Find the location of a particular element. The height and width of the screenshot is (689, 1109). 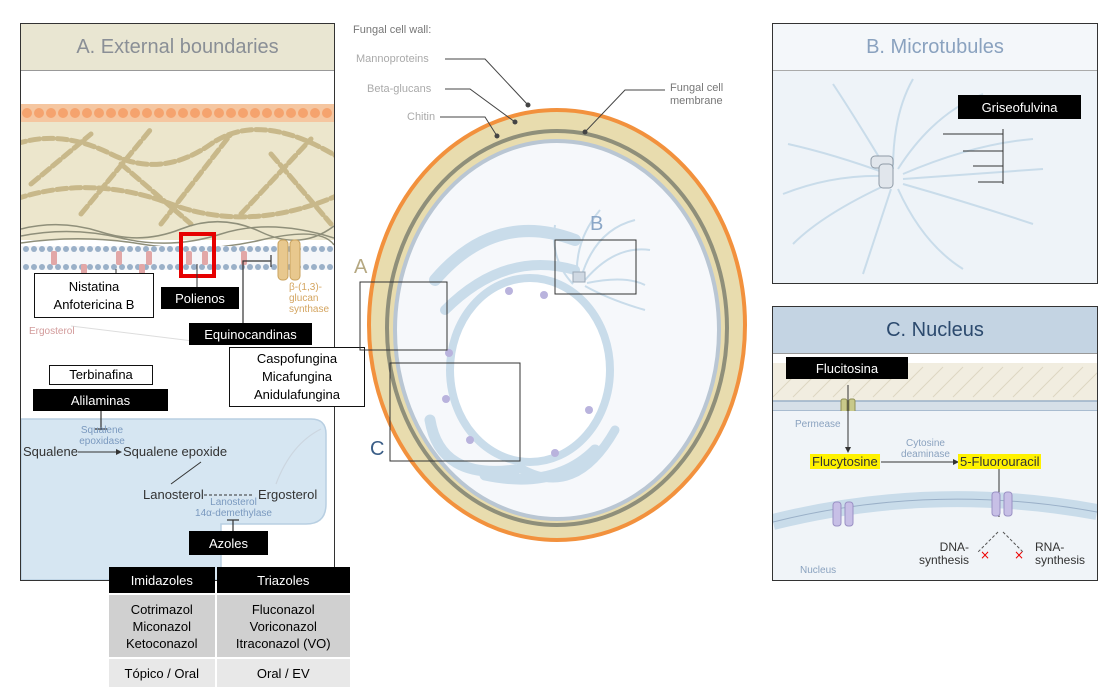

dna-synthesis-label: DNA- synthesis is located at coordinates (943, 553).